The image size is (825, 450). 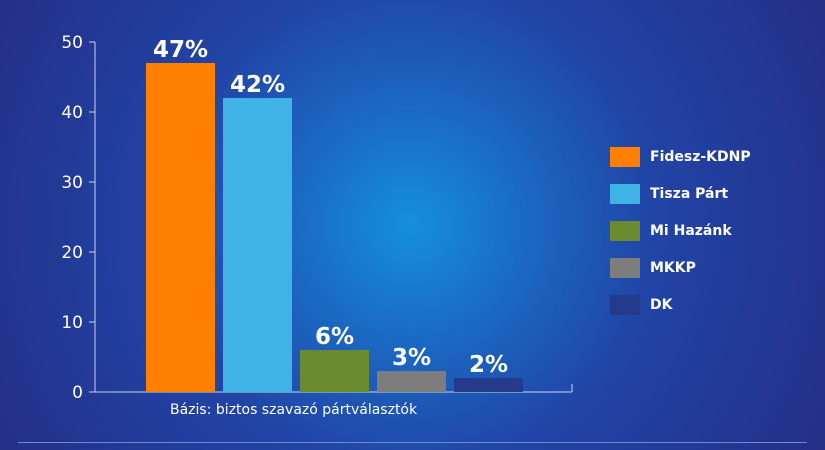 I want to click on legend-item-mi-hazank: Mi Hazánk, so click(x=680, y=230).